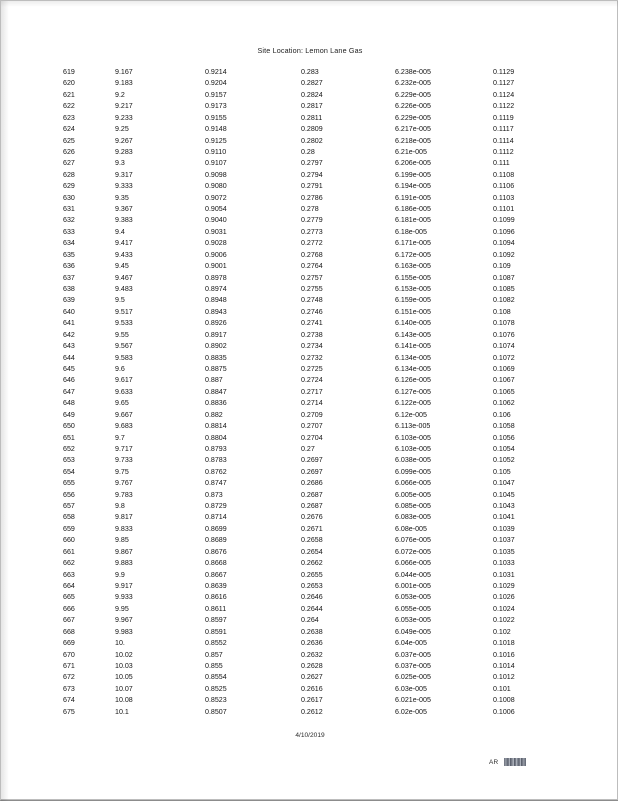 The image size is (618, 801). What do you see at coordinates (312, 414) in the screenshot?
I see `table-cell: 0.2709` at bounding box center [312, 414].